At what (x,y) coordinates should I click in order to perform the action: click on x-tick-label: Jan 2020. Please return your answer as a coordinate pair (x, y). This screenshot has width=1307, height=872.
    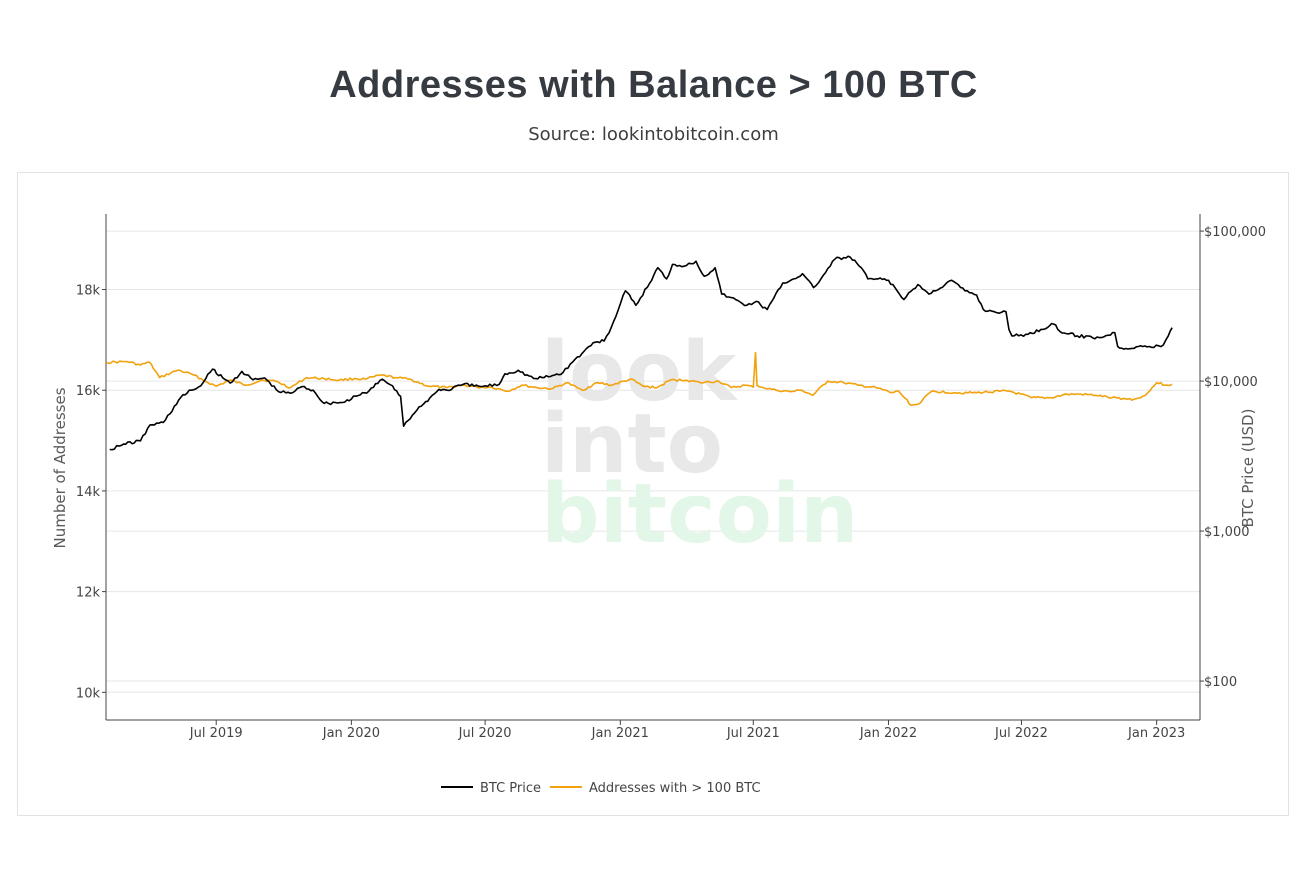
    Looking at the image, I should click on (351, 733).